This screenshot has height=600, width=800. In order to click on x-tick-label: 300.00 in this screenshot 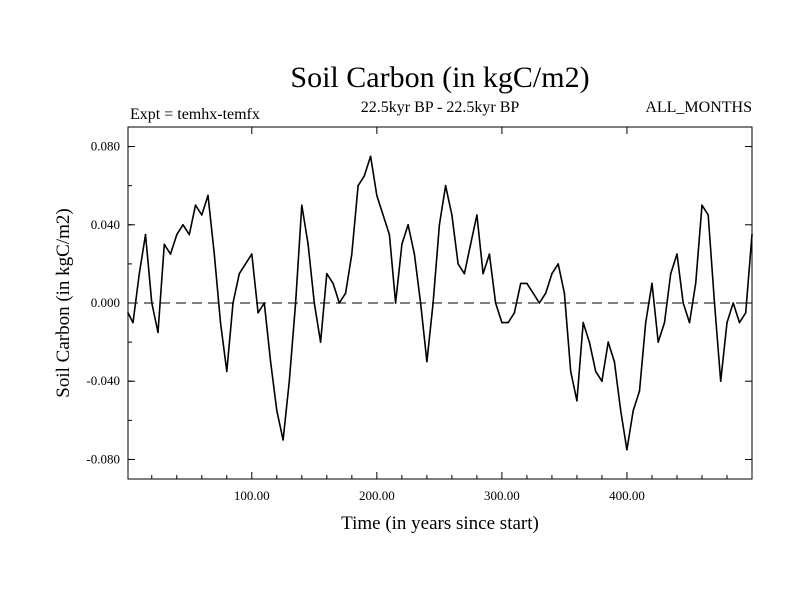, I will do `click(502, 495)`.